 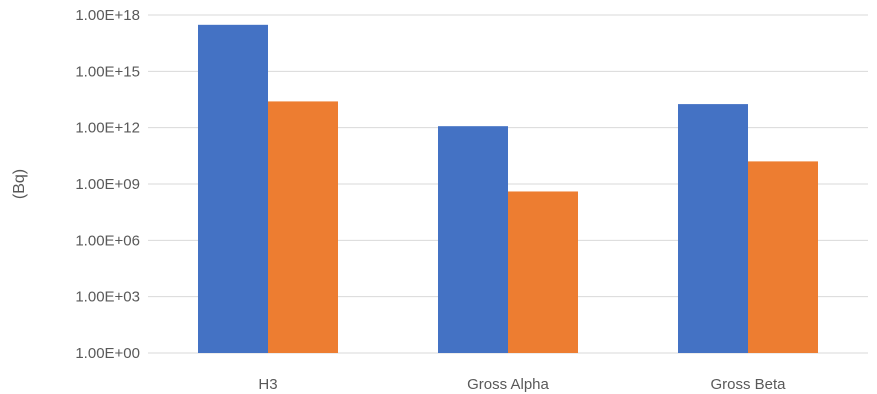 I want to click on y-tick-label: 1.00E+15, so click(x=107, y=71).